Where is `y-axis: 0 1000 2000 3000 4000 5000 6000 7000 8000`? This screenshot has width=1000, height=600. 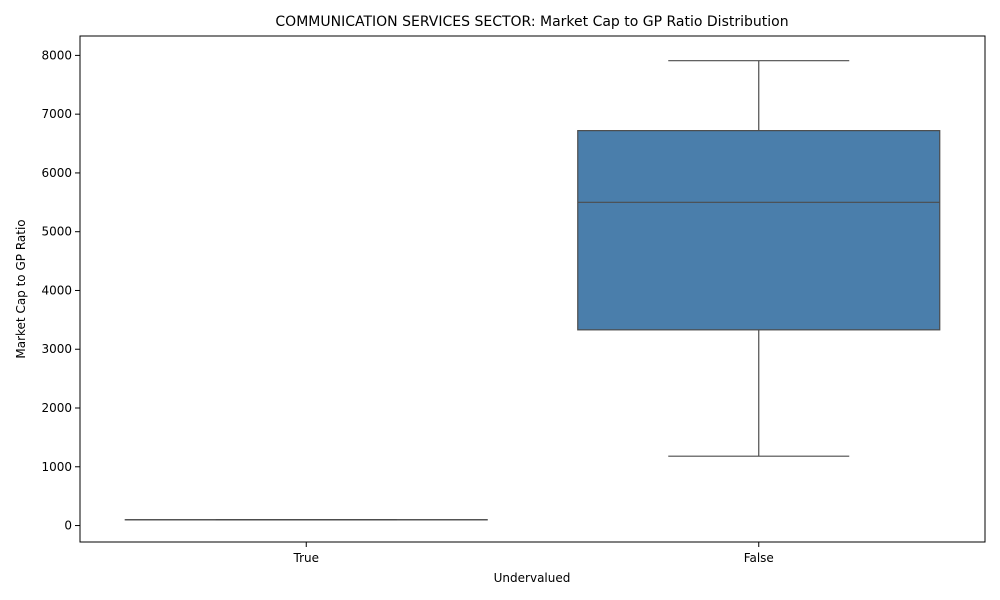 y-axis: 0 1000 2000 3000 4000 5000 6000 7000 8000 is located at coordinates (60, 290).